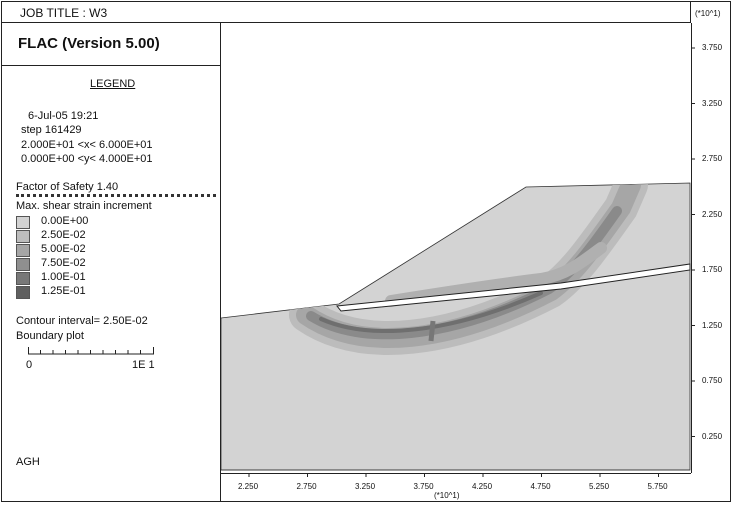  I want to click on y-tick-label: 0.250, so click(712, 436).